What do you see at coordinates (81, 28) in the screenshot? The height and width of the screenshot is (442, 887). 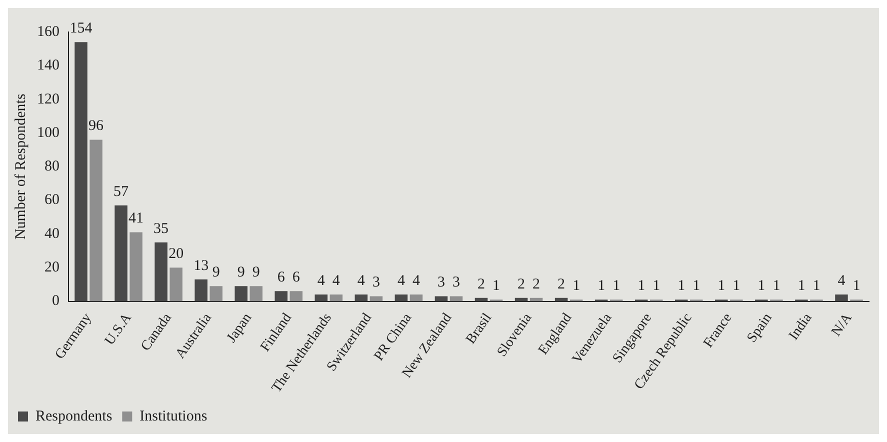 I see `data-label: 154` at bounding box center [81, 28].